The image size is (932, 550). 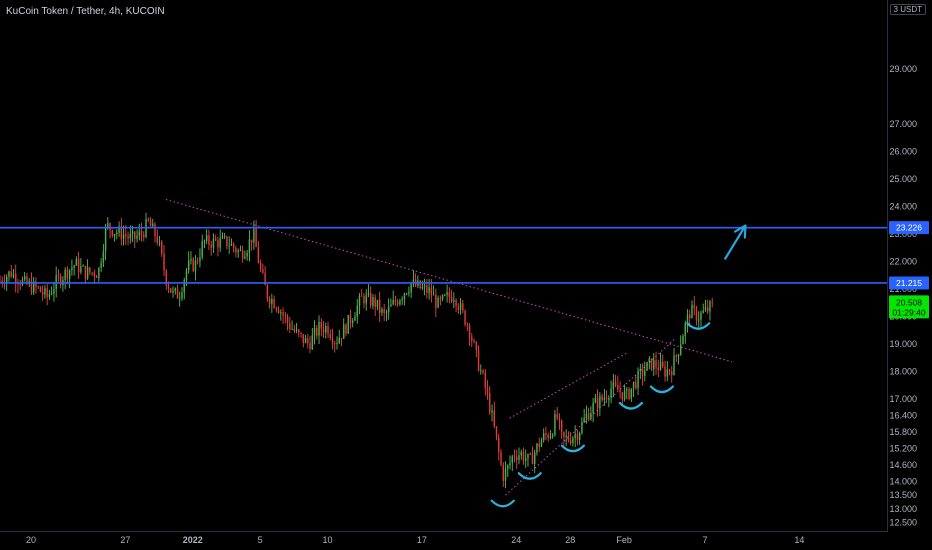 I want to click on price-tick-label: 15.200, so click(x=903, y=448).